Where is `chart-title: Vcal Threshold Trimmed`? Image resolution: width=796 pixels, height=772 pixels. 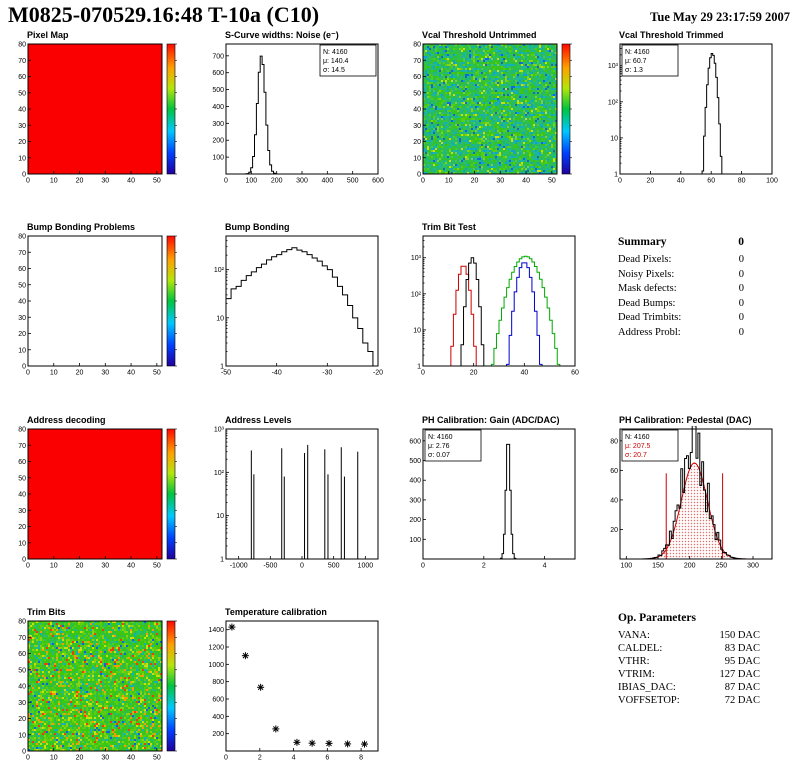 chart-title: Vcal Threshold Trimmed is located at coordinates (671, 35).